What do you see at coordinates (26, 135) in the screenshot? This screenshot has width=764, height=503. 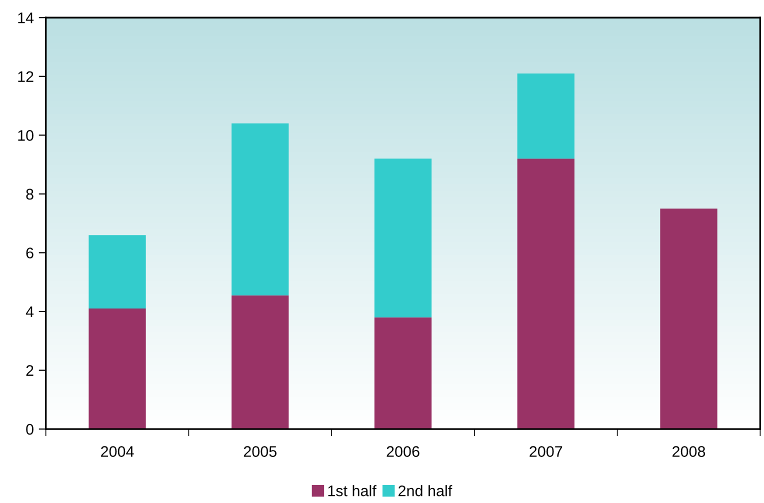 I see `y-tick-label: 10` at bounding box center [26, 135].